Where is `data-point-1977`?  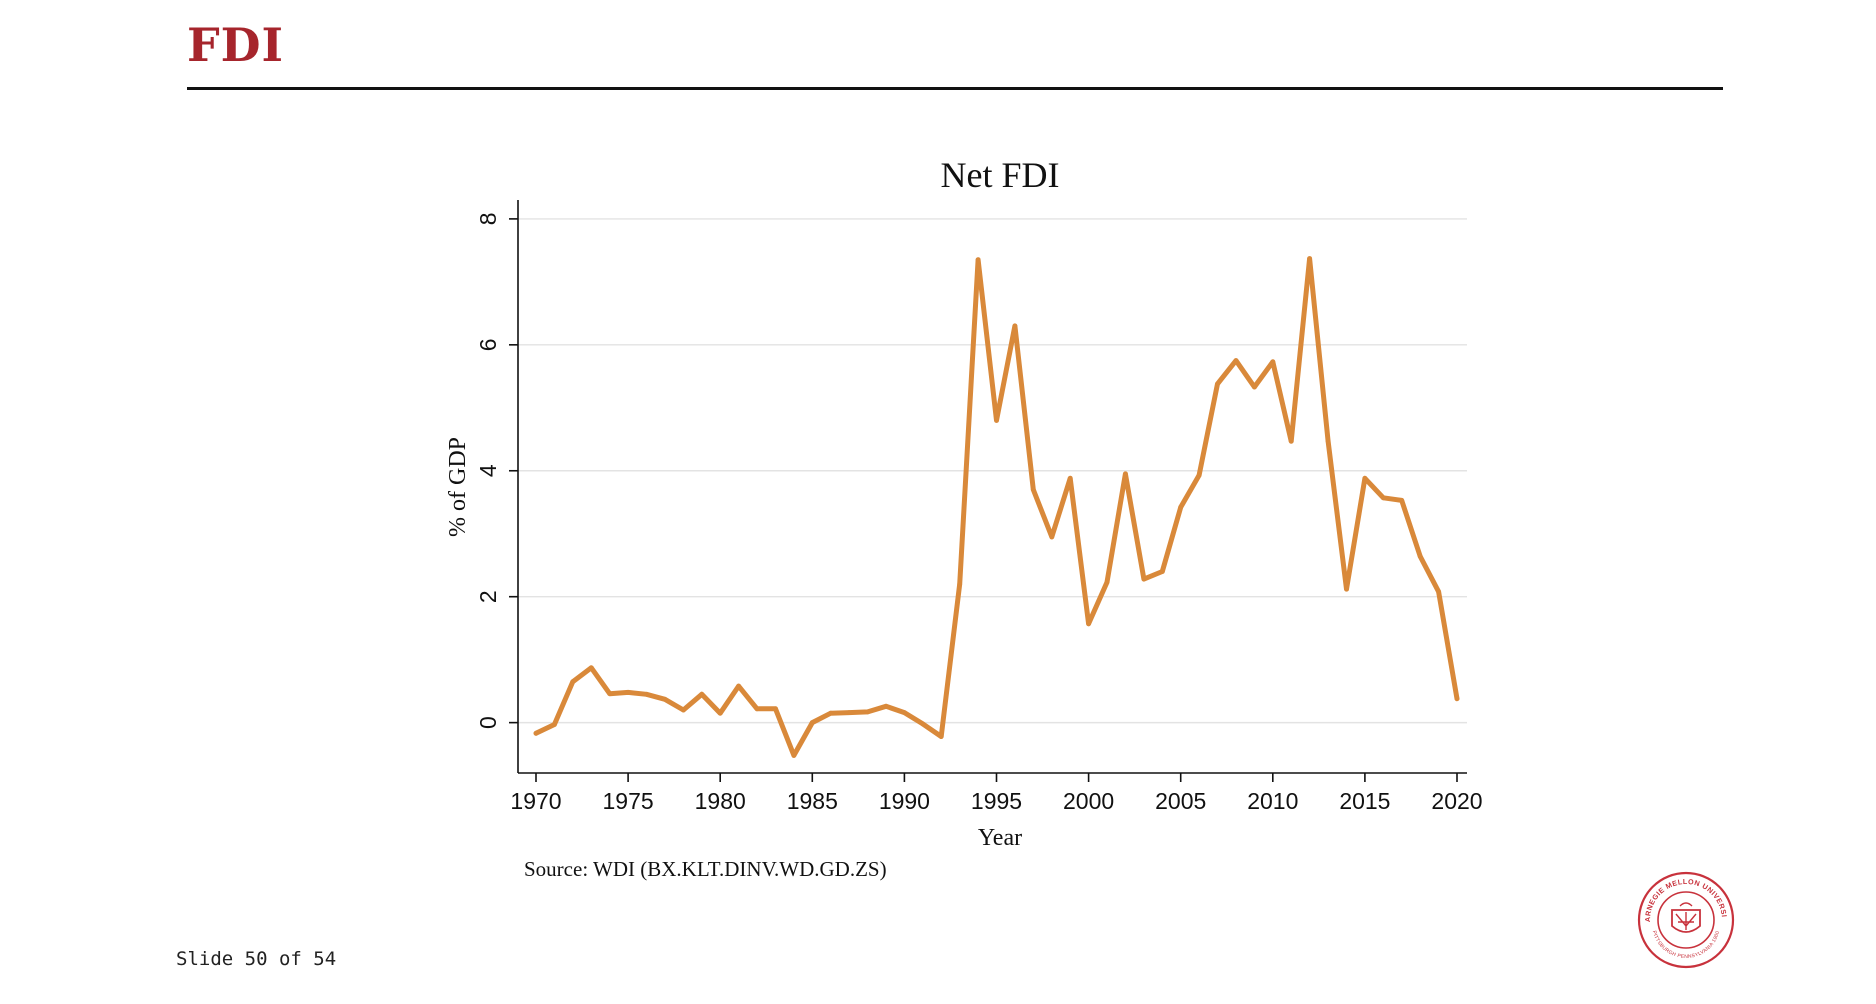 data-point-1977 is located at coordinates (665, 699).